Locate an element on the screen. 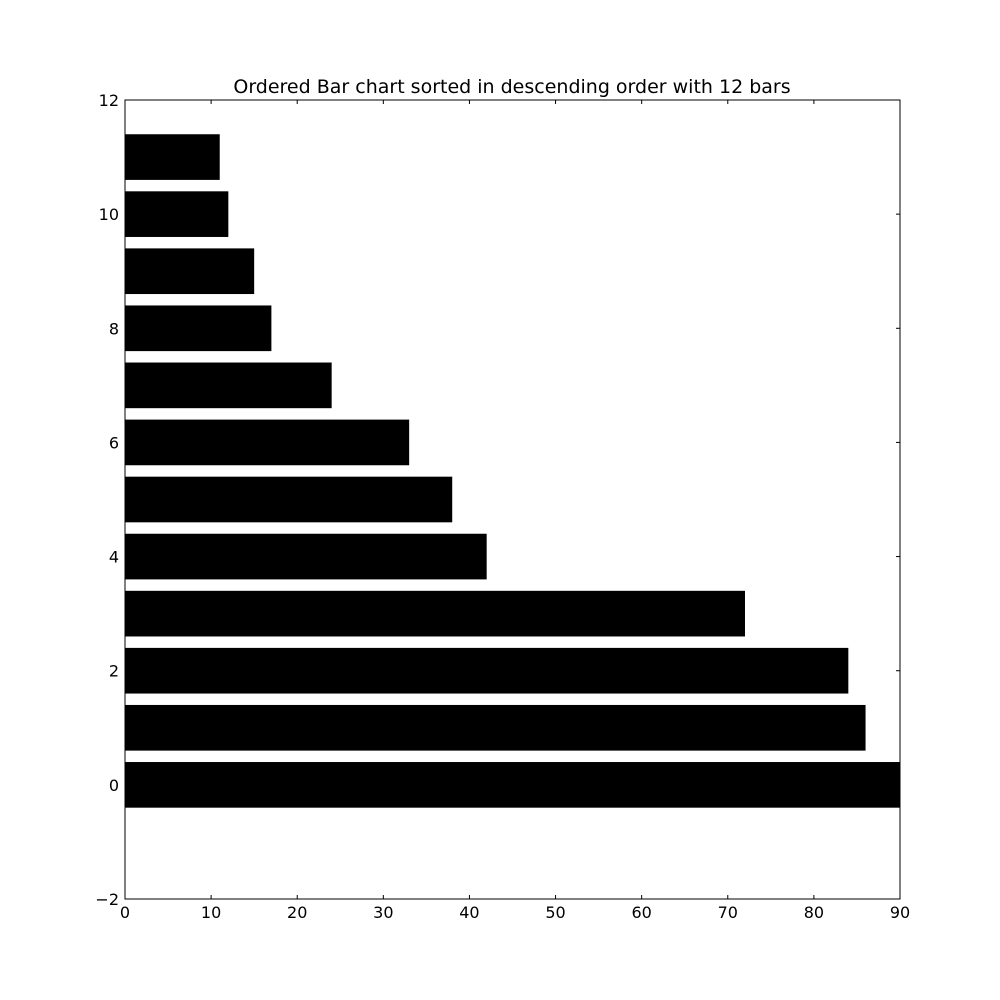 Image resolution: width=1000 pixels, height=1000 pixels. y-tick-label: 12 is located at coordinates (109, 100).